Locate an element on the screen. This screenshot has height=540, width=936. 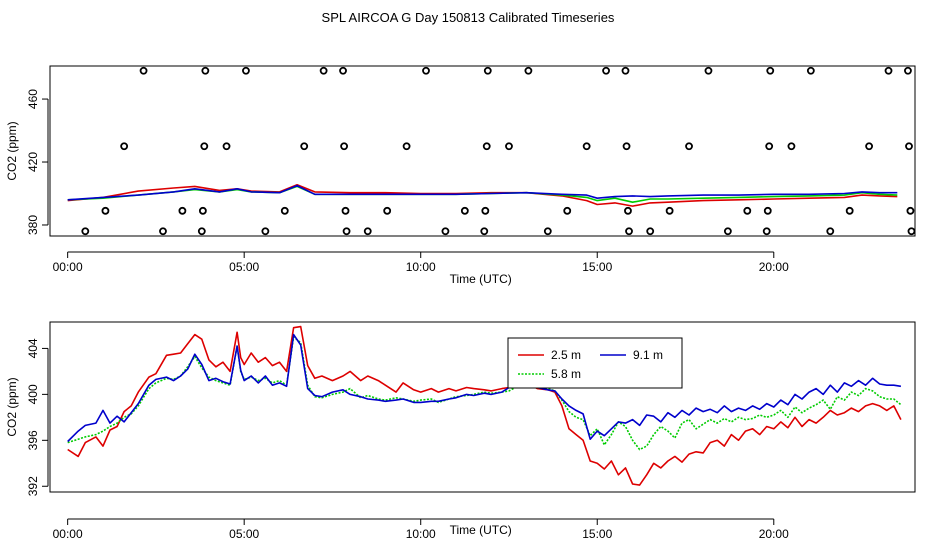
top-x-tick-label: 15:00 is located at coordinates (597, 267).